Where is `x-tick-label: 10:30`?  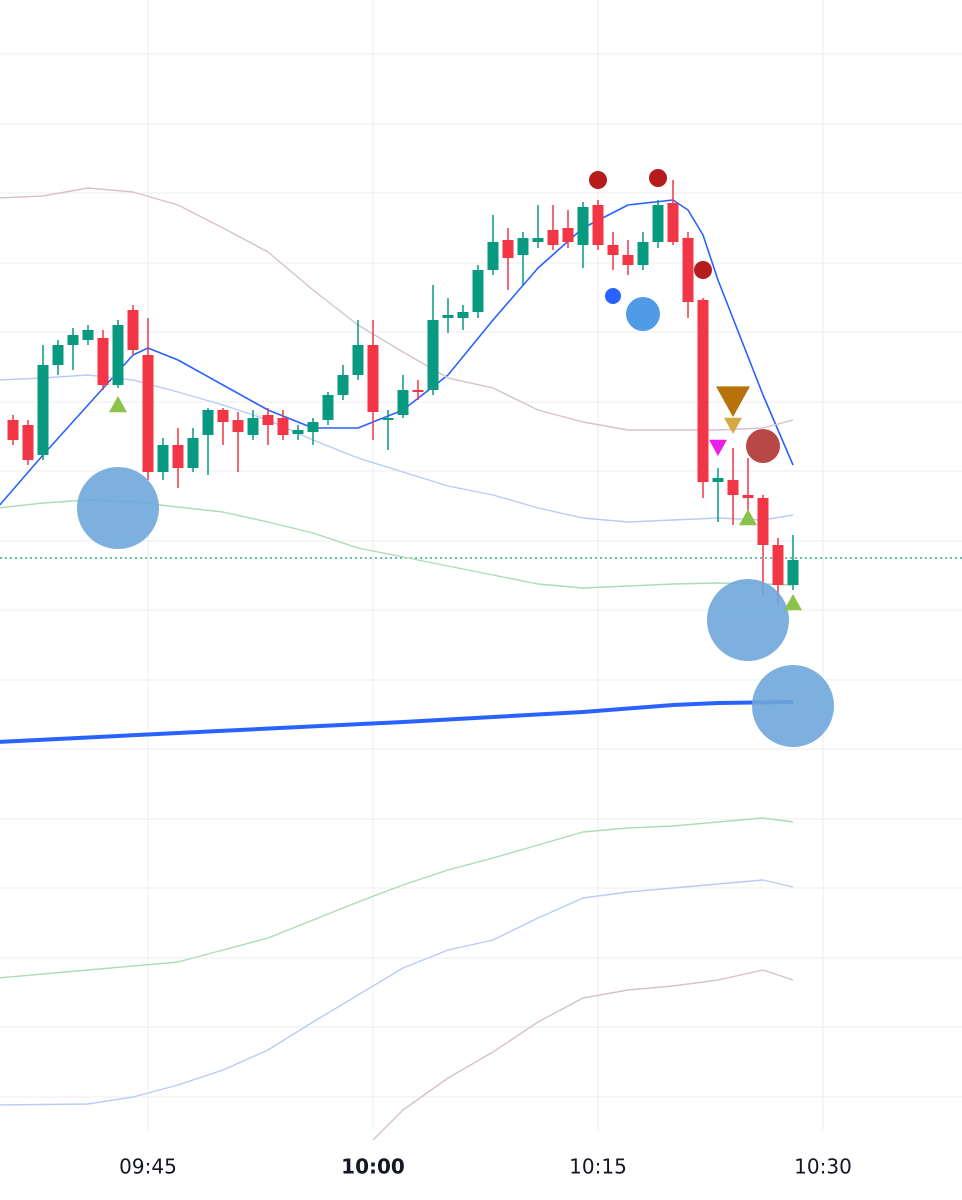 x-tick-label: 10:30 is located at coordinates (823, 1167).